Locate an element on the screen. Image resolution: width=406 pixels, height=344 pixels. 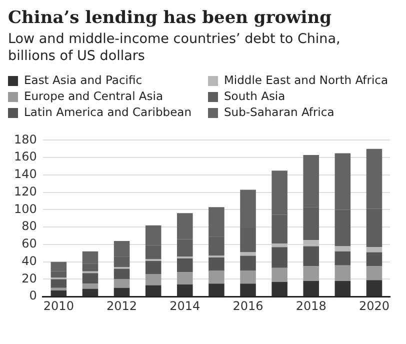
legend-label: South Asia is located at coordinates (255, 96).